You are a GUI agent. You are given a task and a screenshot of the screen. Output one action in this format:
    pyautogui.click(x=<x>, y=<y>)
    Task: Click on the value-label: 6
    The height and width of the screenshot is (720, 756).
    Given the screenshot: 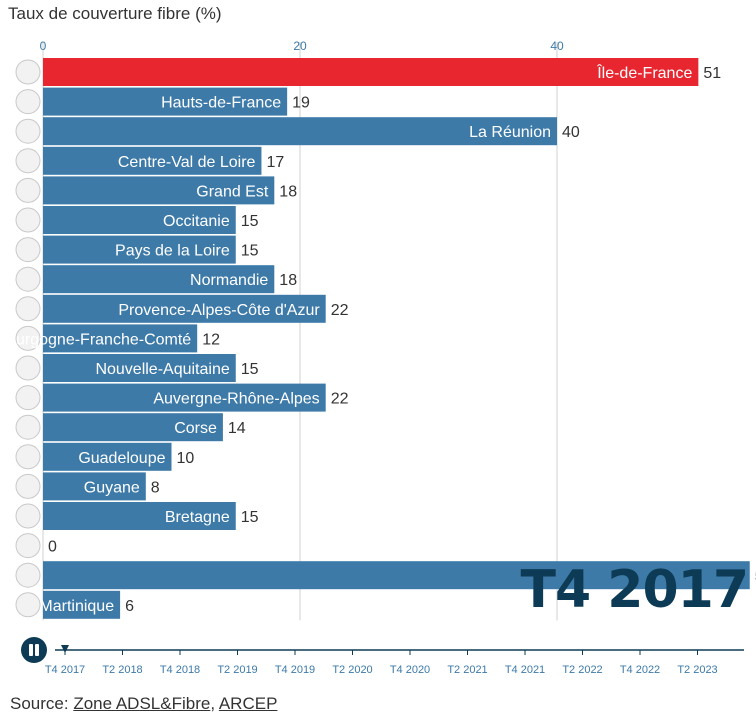 What is the action you would take?
    pyautogui.click(x=129, y=606)
    